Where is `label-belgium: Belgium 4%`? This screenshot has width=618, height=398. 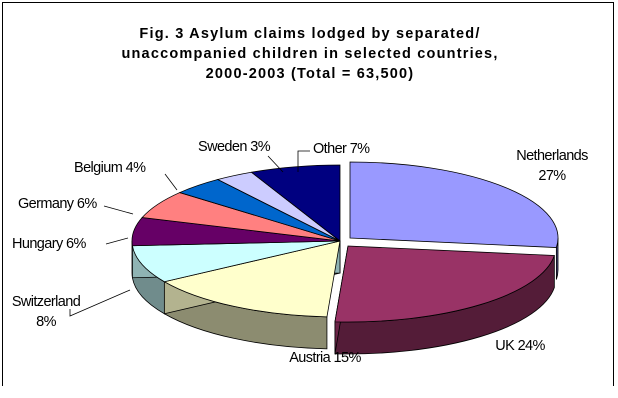 label-belgium: Belgium 4% is located at coordinates (110, 168).